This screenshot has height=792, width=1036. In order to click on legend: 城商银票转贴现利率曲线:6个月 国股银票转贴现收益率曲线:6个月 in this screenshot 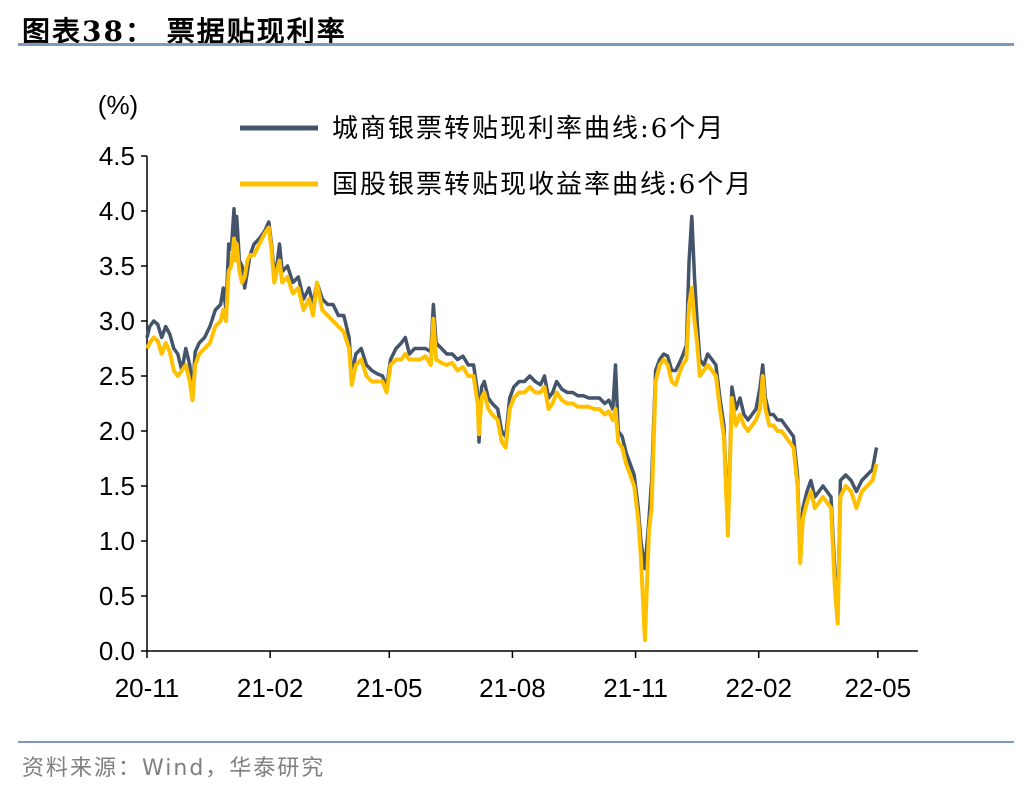, I will do `click(496, 157)`.